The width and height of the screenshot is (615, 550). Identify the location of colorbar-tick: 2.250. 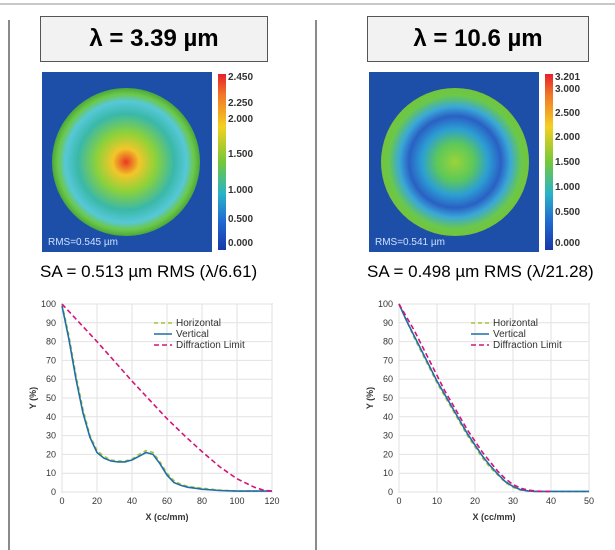
(241, 103).